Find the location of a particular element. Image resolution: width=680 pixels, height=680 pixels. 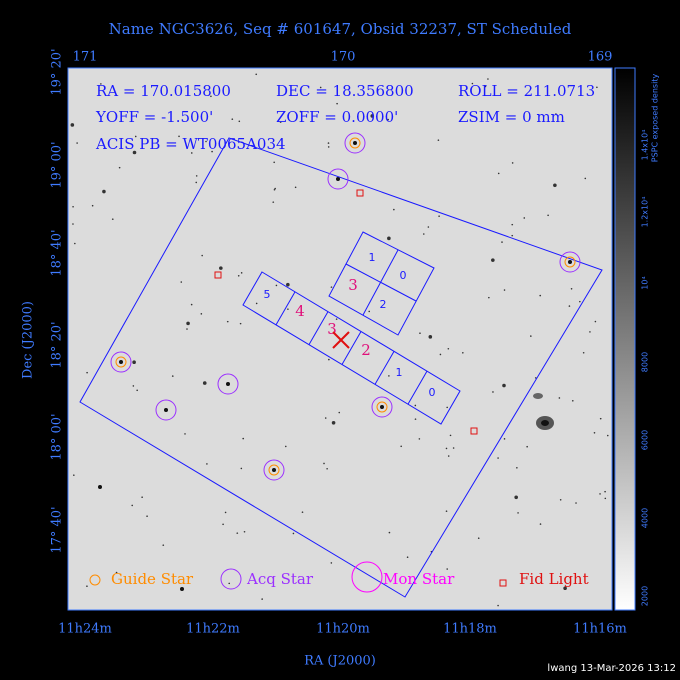

guide-star is located at coordinates (121, 362).